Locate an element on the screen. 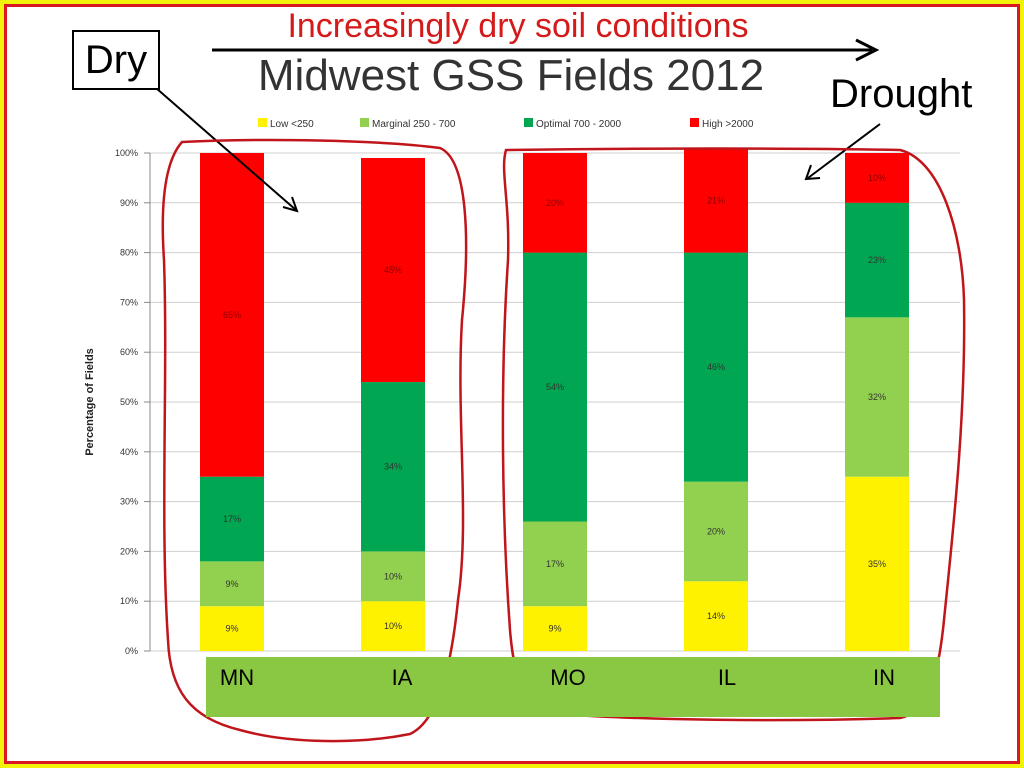 This screenshot has width=1024, height=768. data-label-il-high: 21% is located at coordinates (716, 200).